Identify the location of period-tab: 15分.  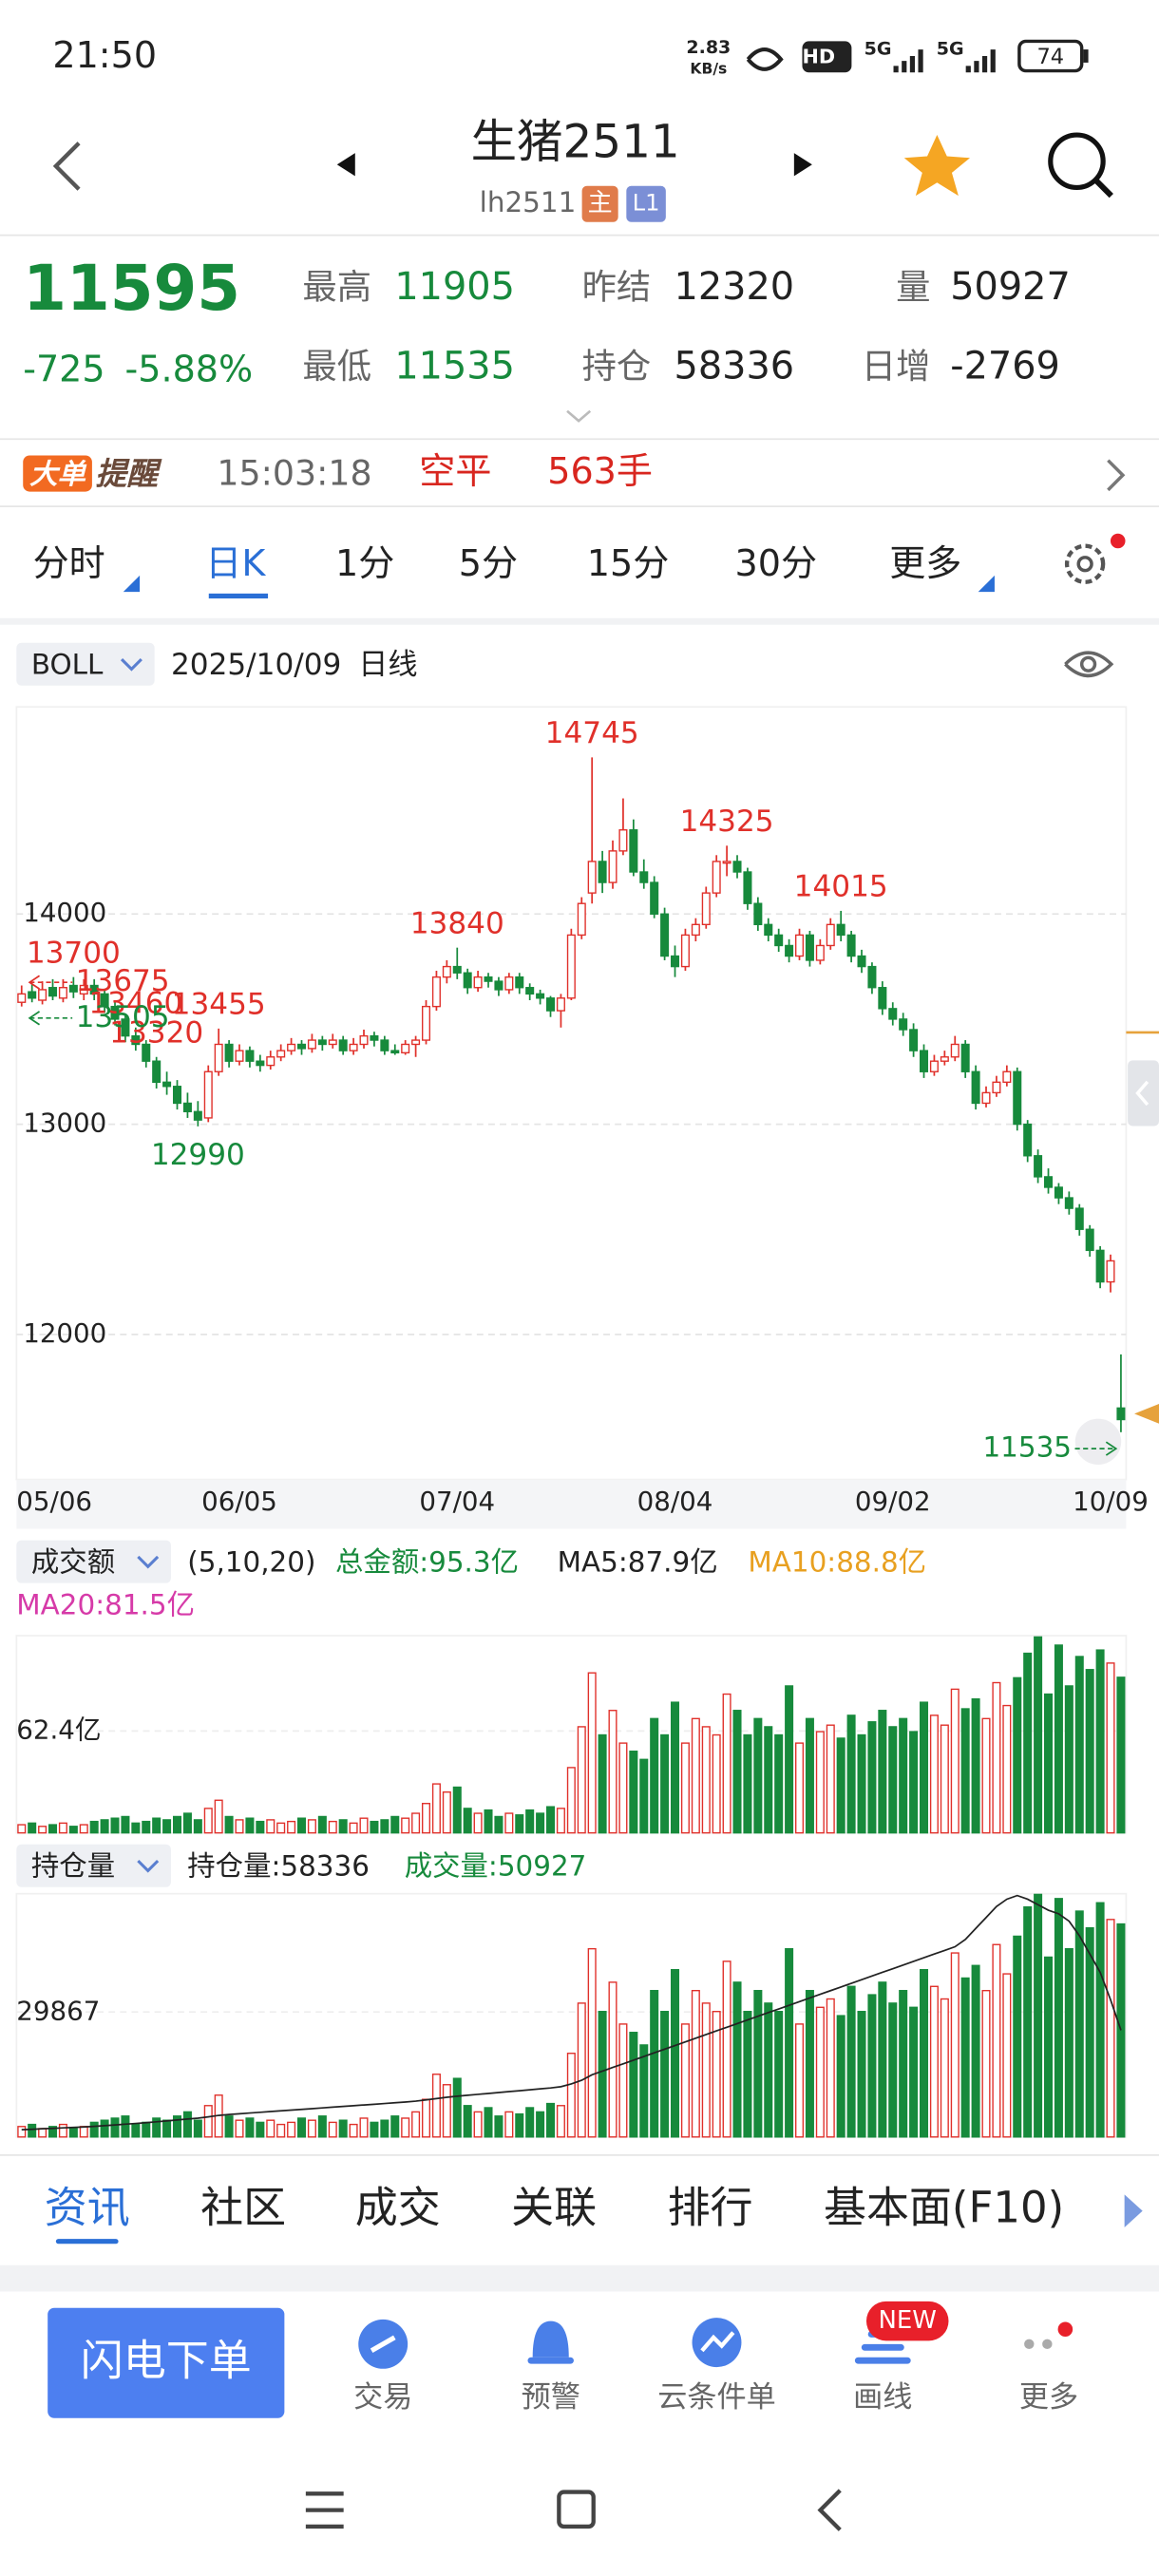
(628, 563).